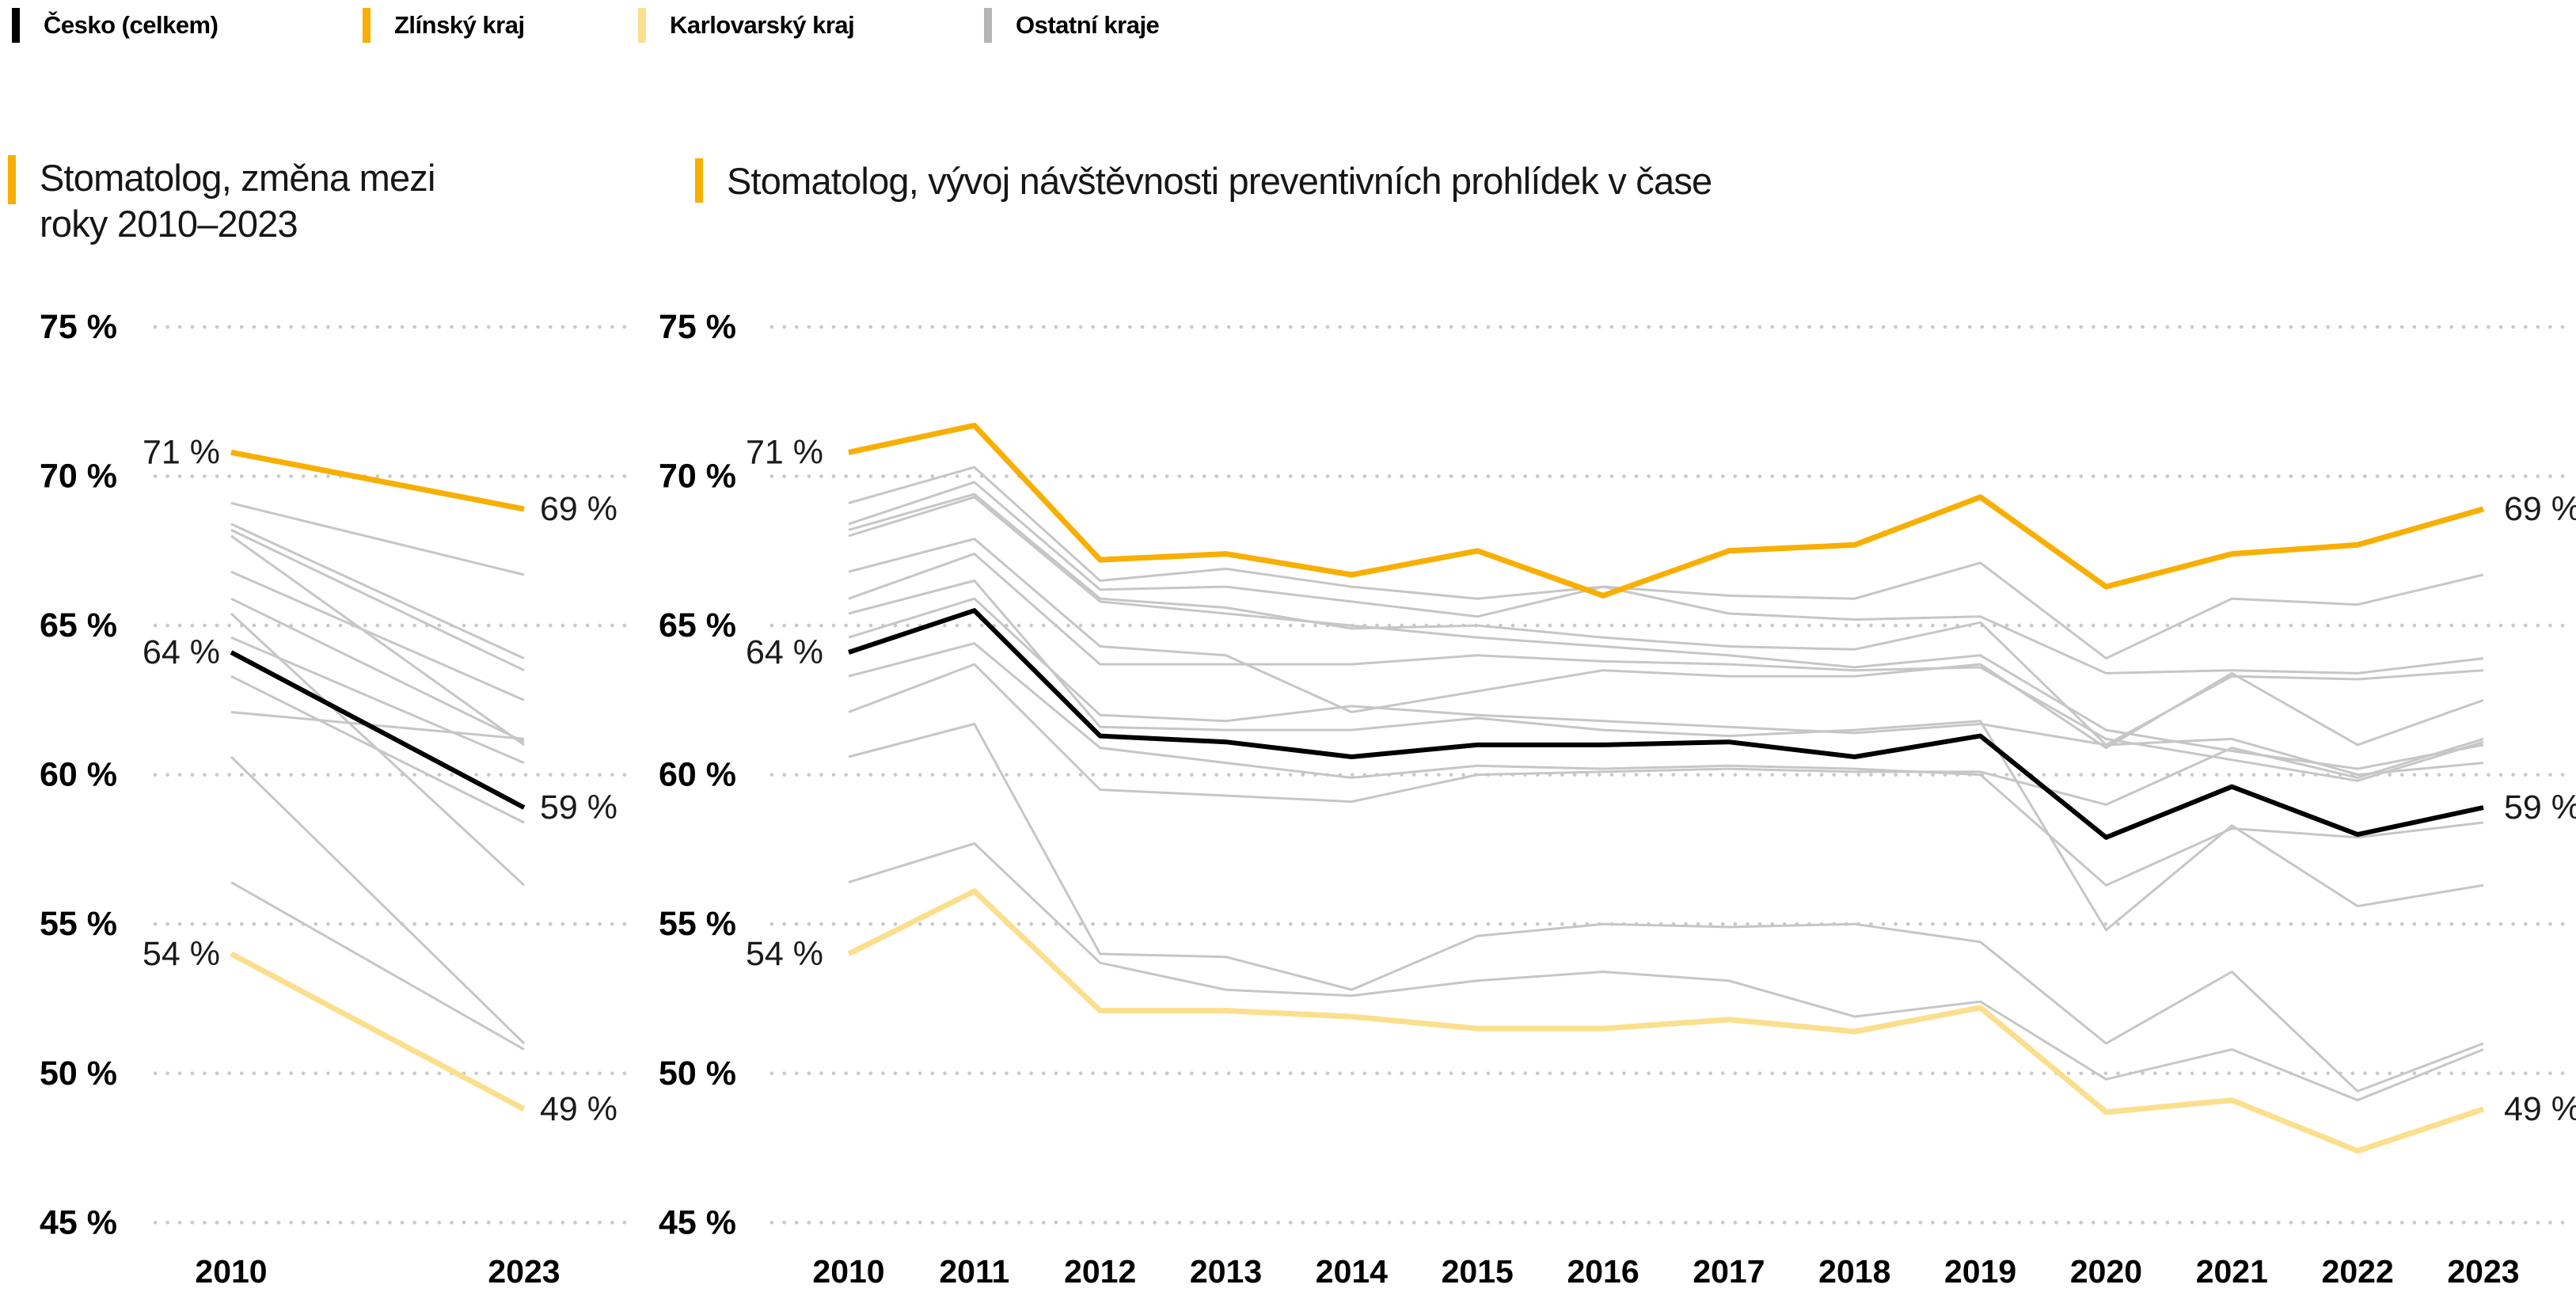  I want to click on legend-swatch-ostatni, so click(988, 25).